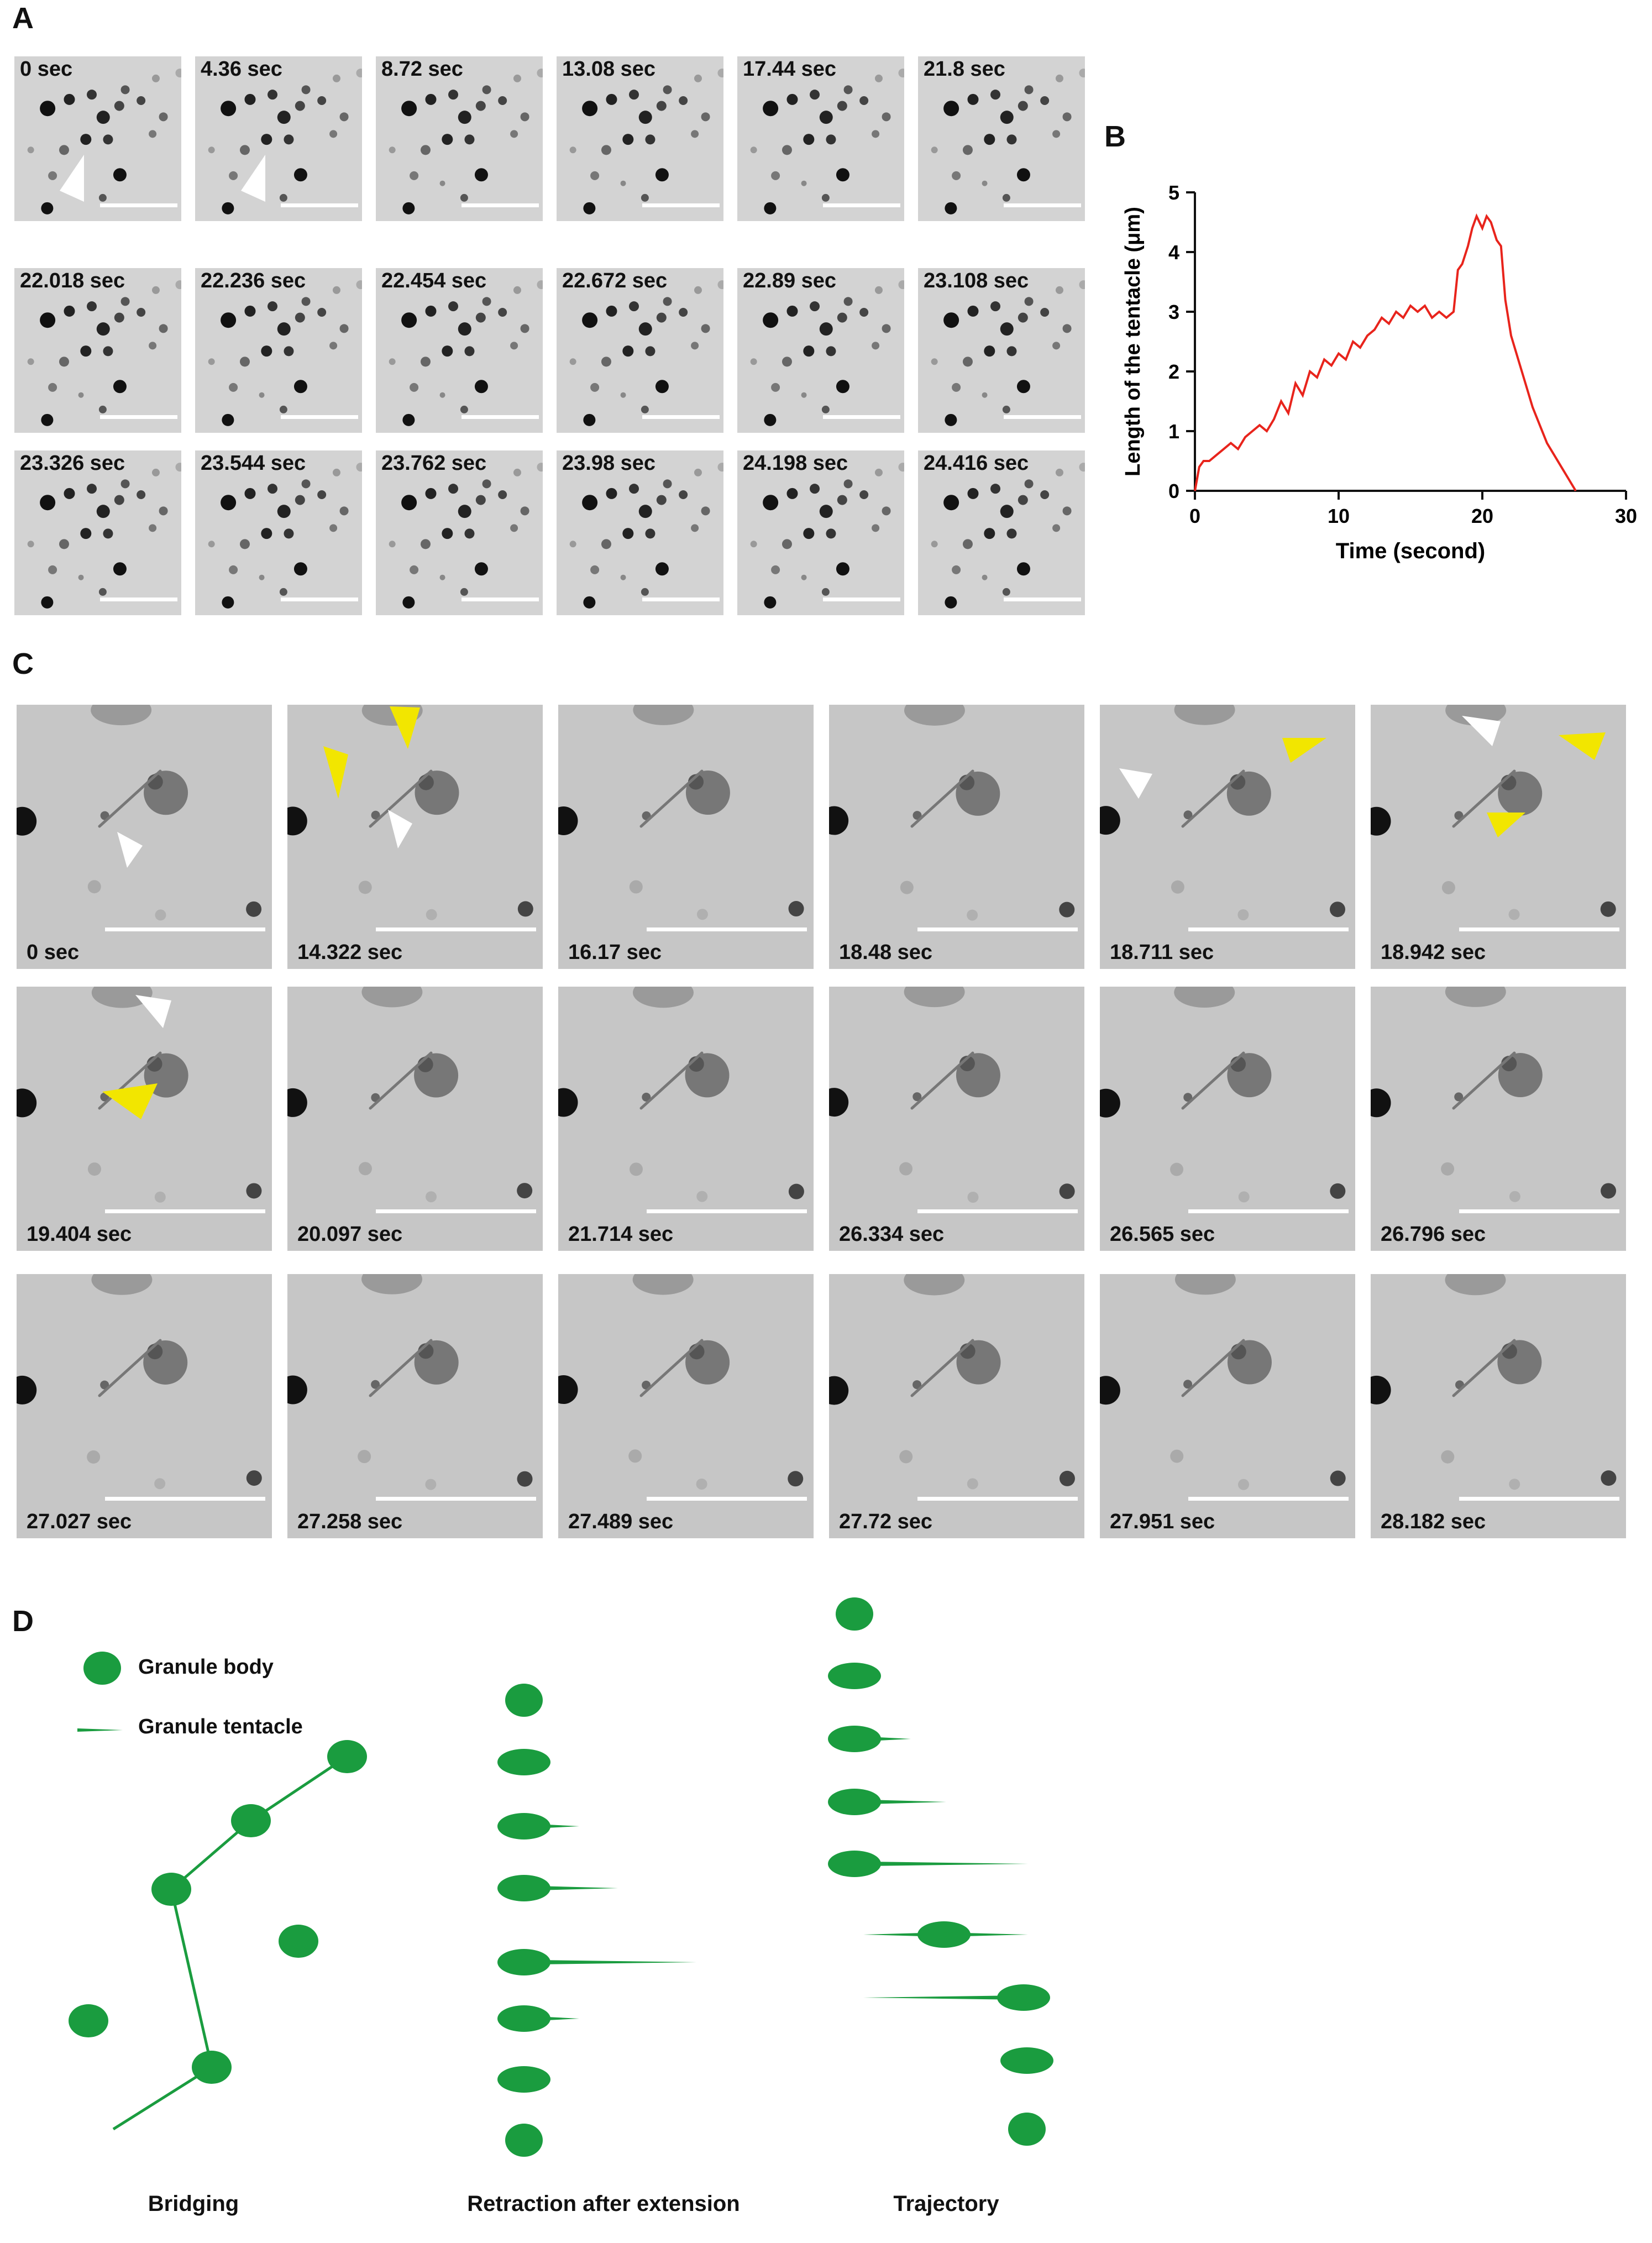 The image size is (1652, 2243). What do you see at coordinates (1173, 252) in the screenshot?
I see `y-tick-label: 4` at bounding box center [1173, 252].